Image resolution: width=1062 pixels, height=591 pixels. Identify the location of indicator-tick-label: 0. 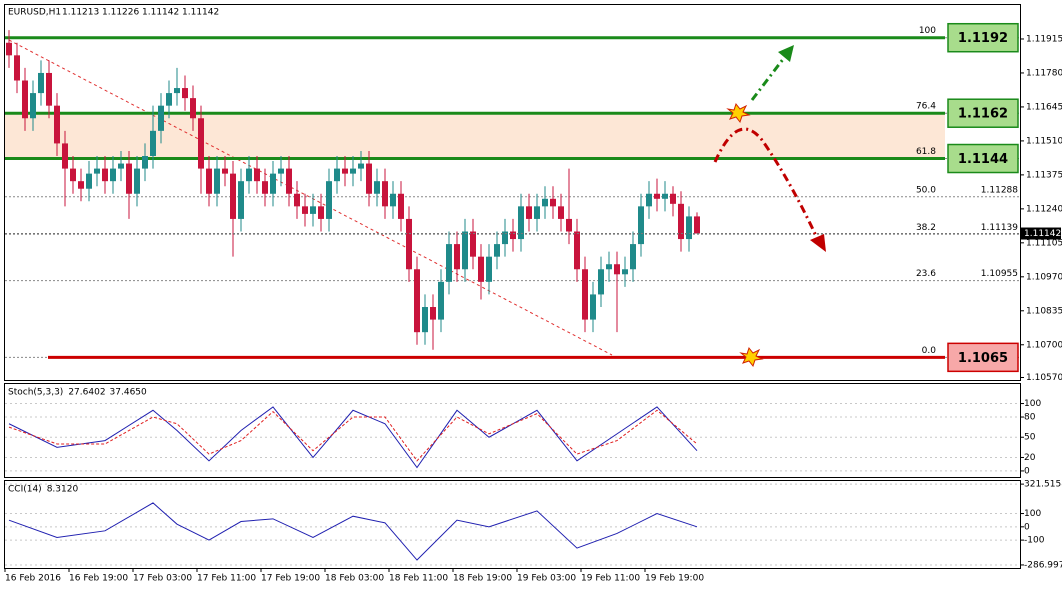
(1027, 471).